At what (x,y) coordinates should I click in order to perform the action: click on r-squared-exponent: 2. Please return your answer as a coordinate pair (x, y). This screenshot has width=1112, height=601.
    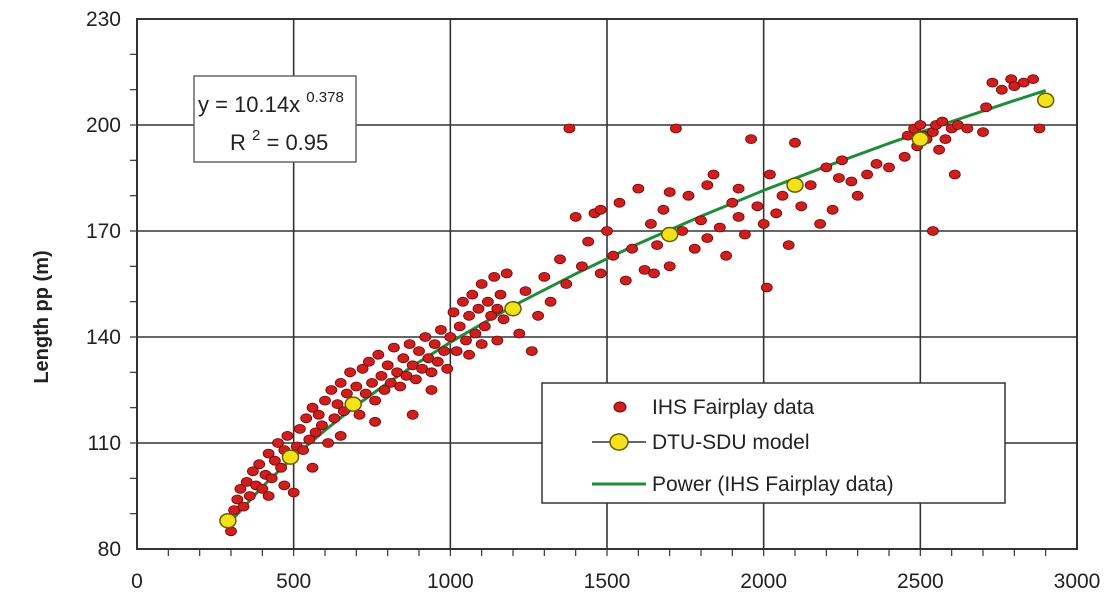
    Looking at the image, I should click on (256, 135).